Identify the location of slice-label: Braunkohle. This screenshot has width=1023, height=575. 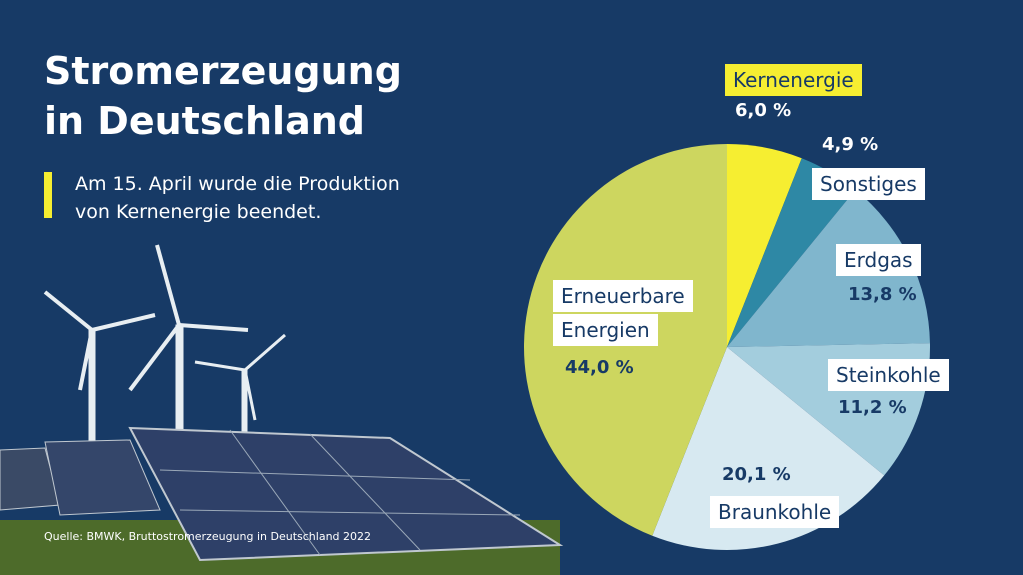
(775, 512).